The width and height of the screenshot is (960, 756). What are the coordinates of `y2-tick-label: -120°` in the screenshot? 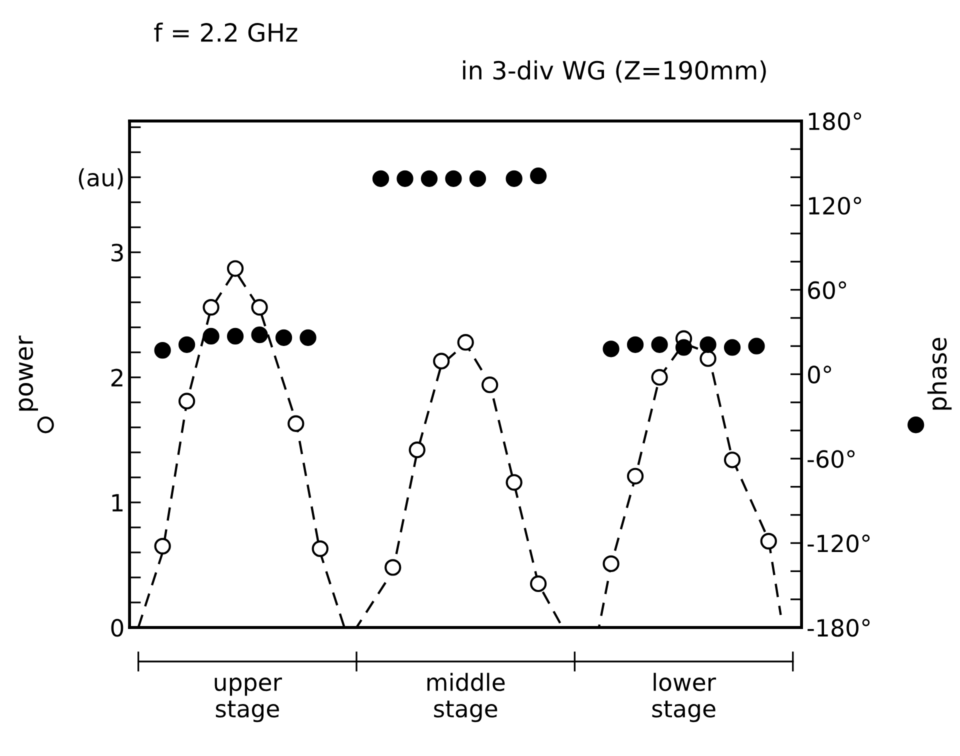 It's located at (839, 543).